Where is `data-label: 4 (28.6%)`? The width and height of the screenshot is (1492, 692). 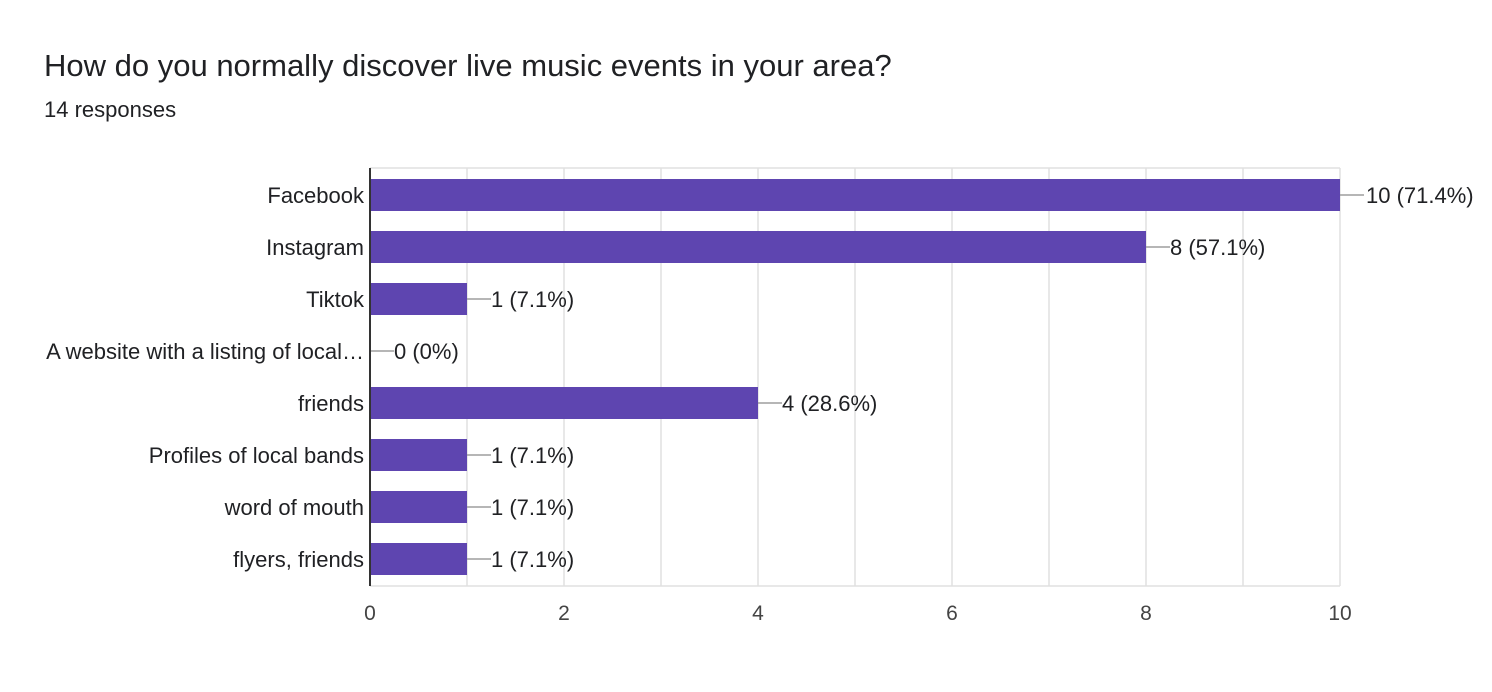 data-label: 4 (28.6%) is located at coordinates (829, 403).